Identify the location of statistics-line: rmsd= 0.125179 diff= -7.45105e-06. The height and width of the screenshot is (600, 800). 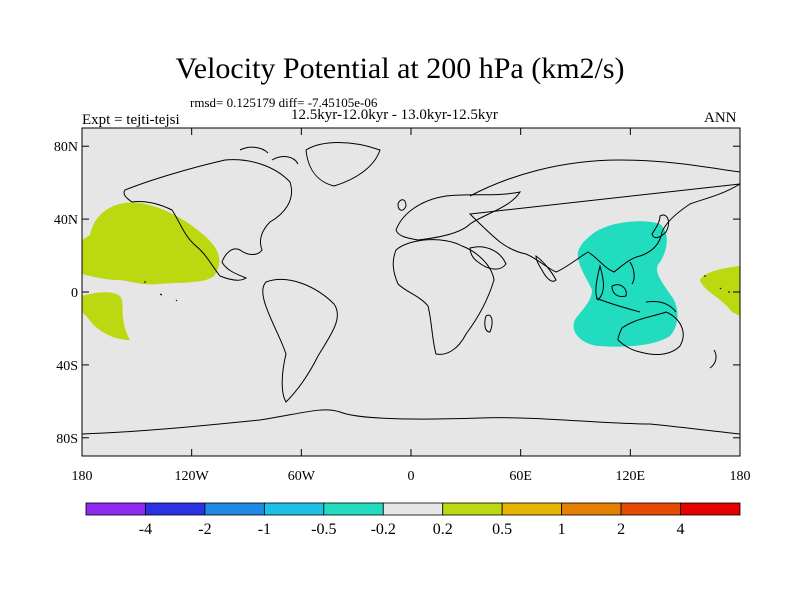
(284, 102).